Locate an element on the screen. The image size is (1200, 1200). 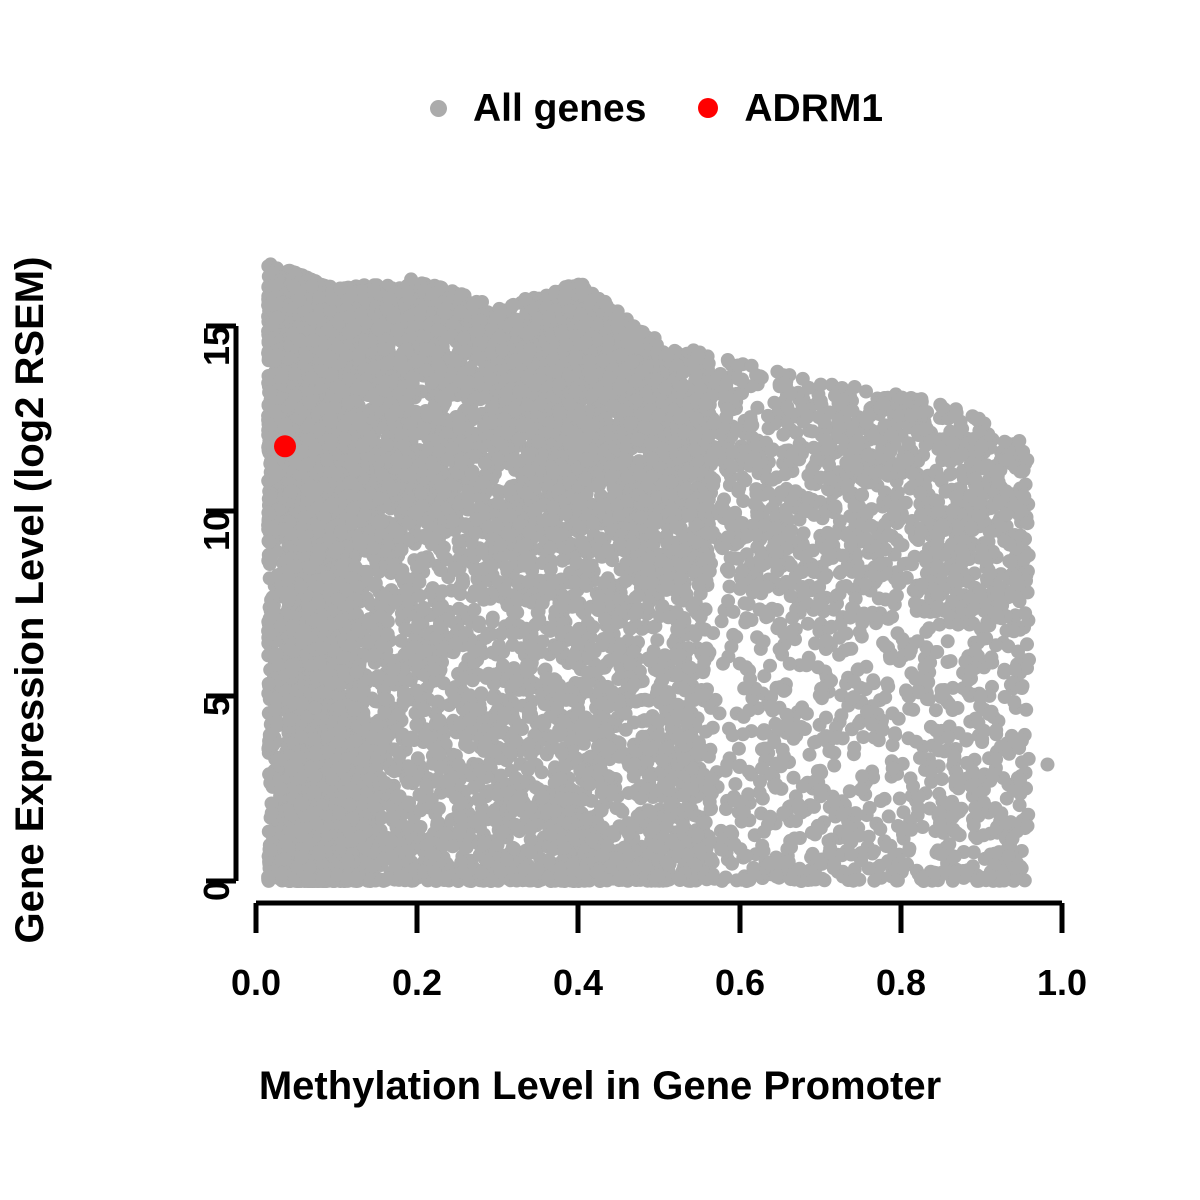
y-axis-title: Gene Expression Level (log2 RSEM) is located at coordinates (30, 600).